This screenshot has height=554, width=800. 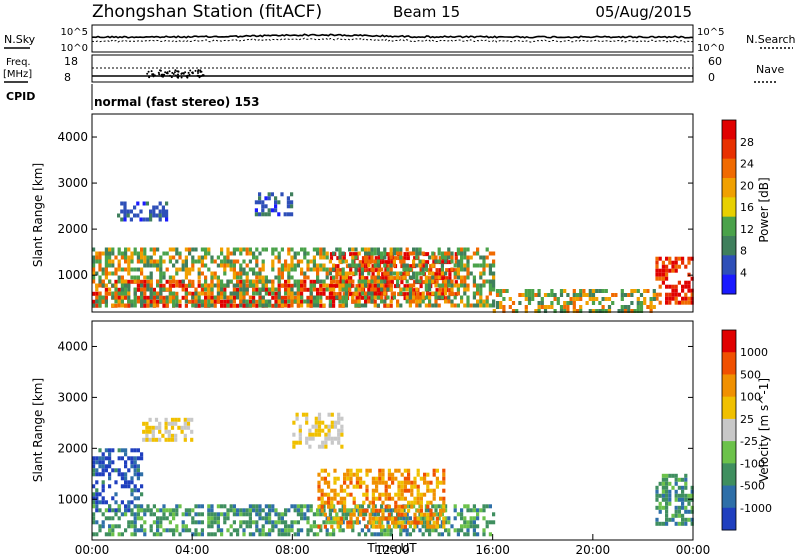 What do you see at coordinates (38, 430) in the screenshot?
I see `velocity-y-label: Slant Range [km]` at bounding box center [38, 430].